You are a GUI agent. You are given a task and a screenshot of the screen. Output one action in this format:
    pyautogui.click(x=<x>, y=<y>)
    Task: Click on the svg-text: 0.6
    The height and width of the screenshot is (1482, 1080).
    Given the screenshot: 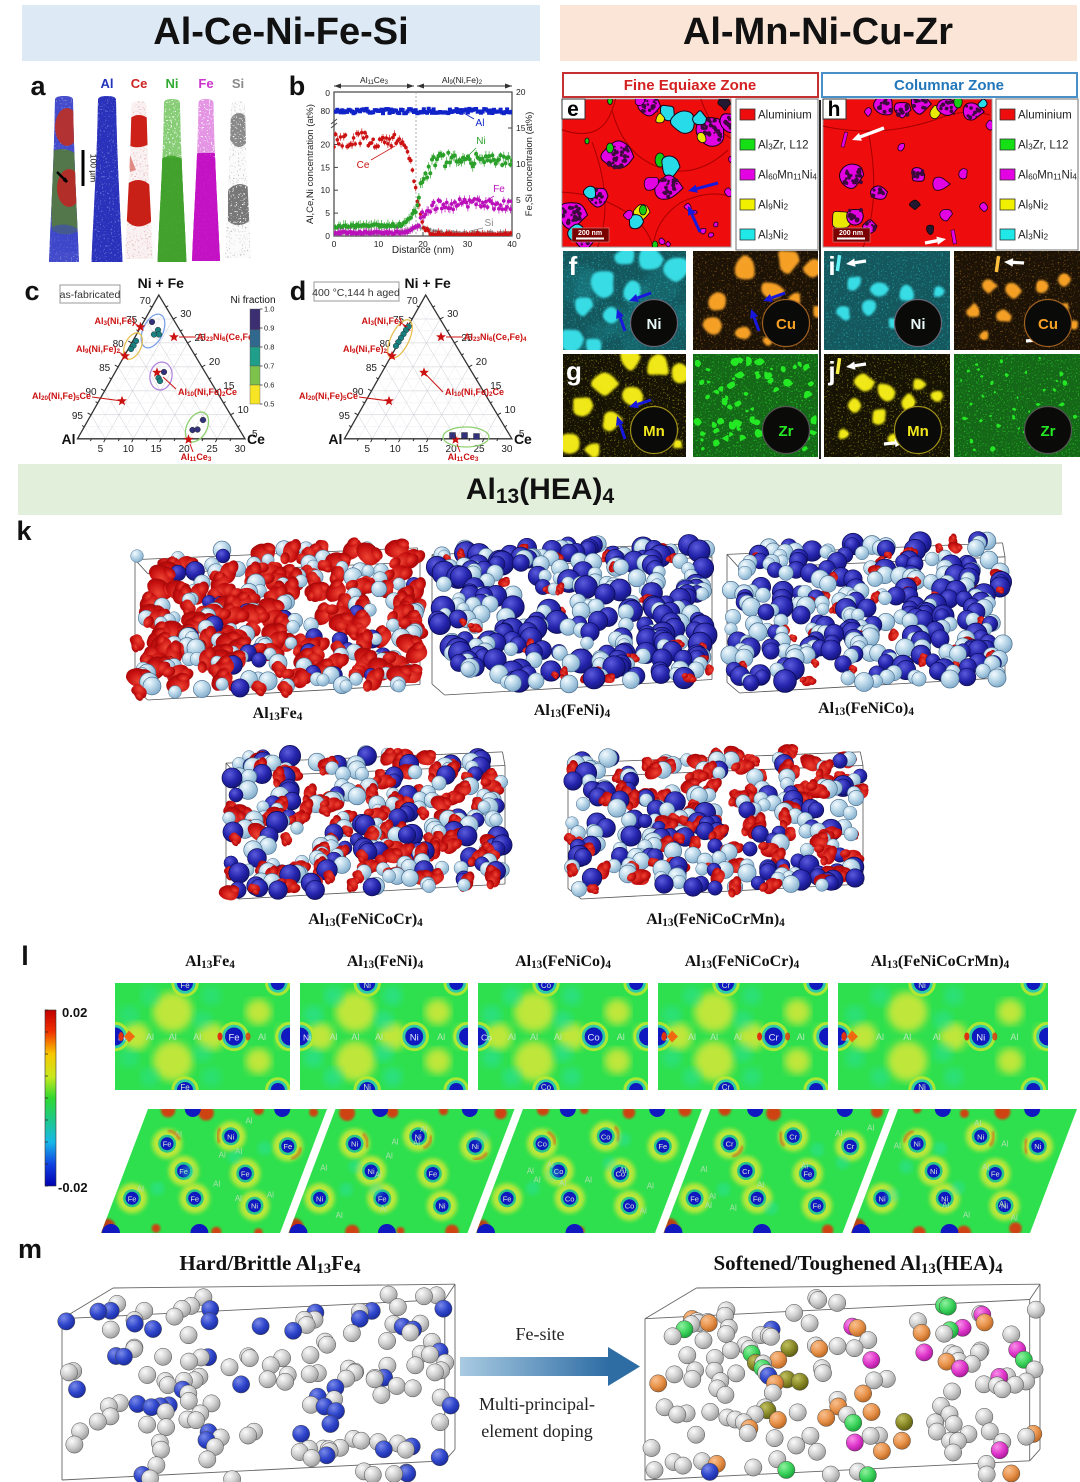 What is the action you would take?
    pyautogui.click(x=269, y=385)
    